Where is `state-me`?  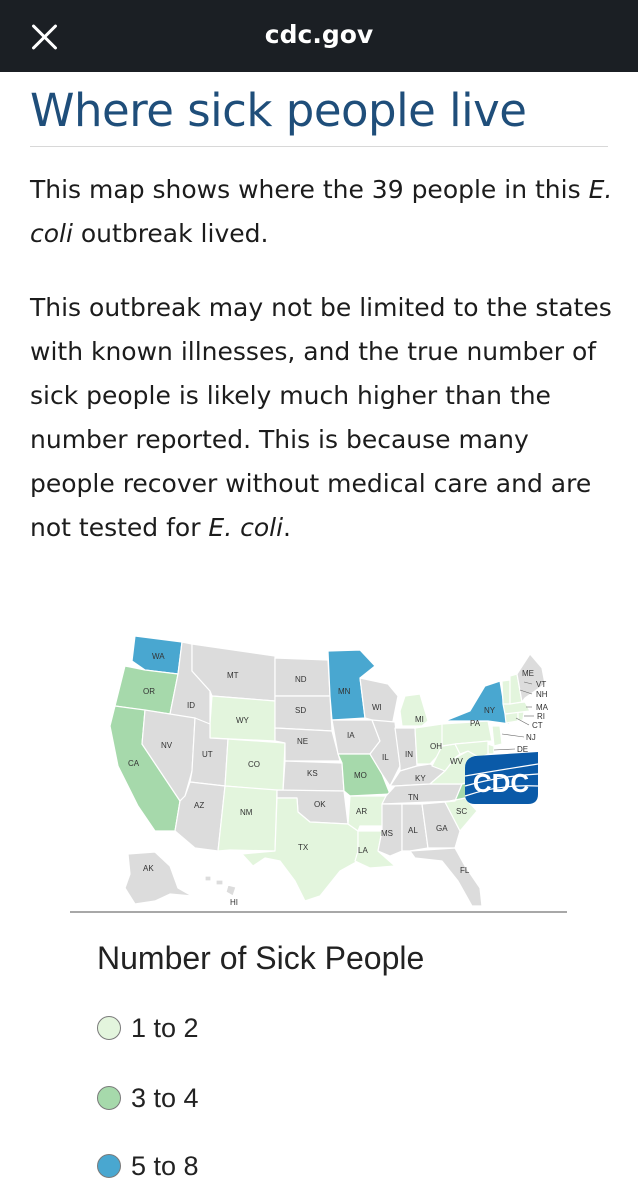
state-me is located at coordinates (531, 678).